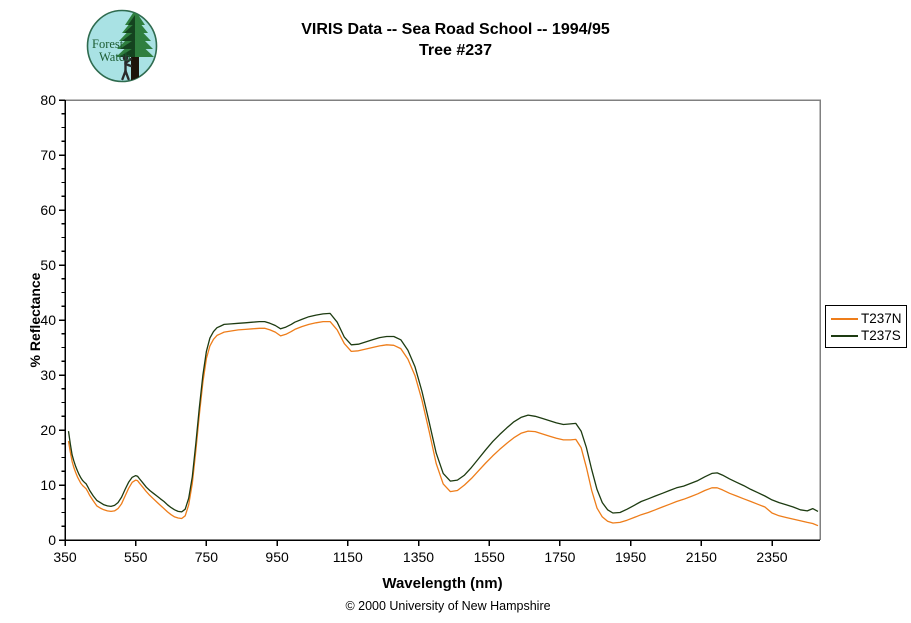  I want to click on logo-text-forest: Forest, so click(108, 44).